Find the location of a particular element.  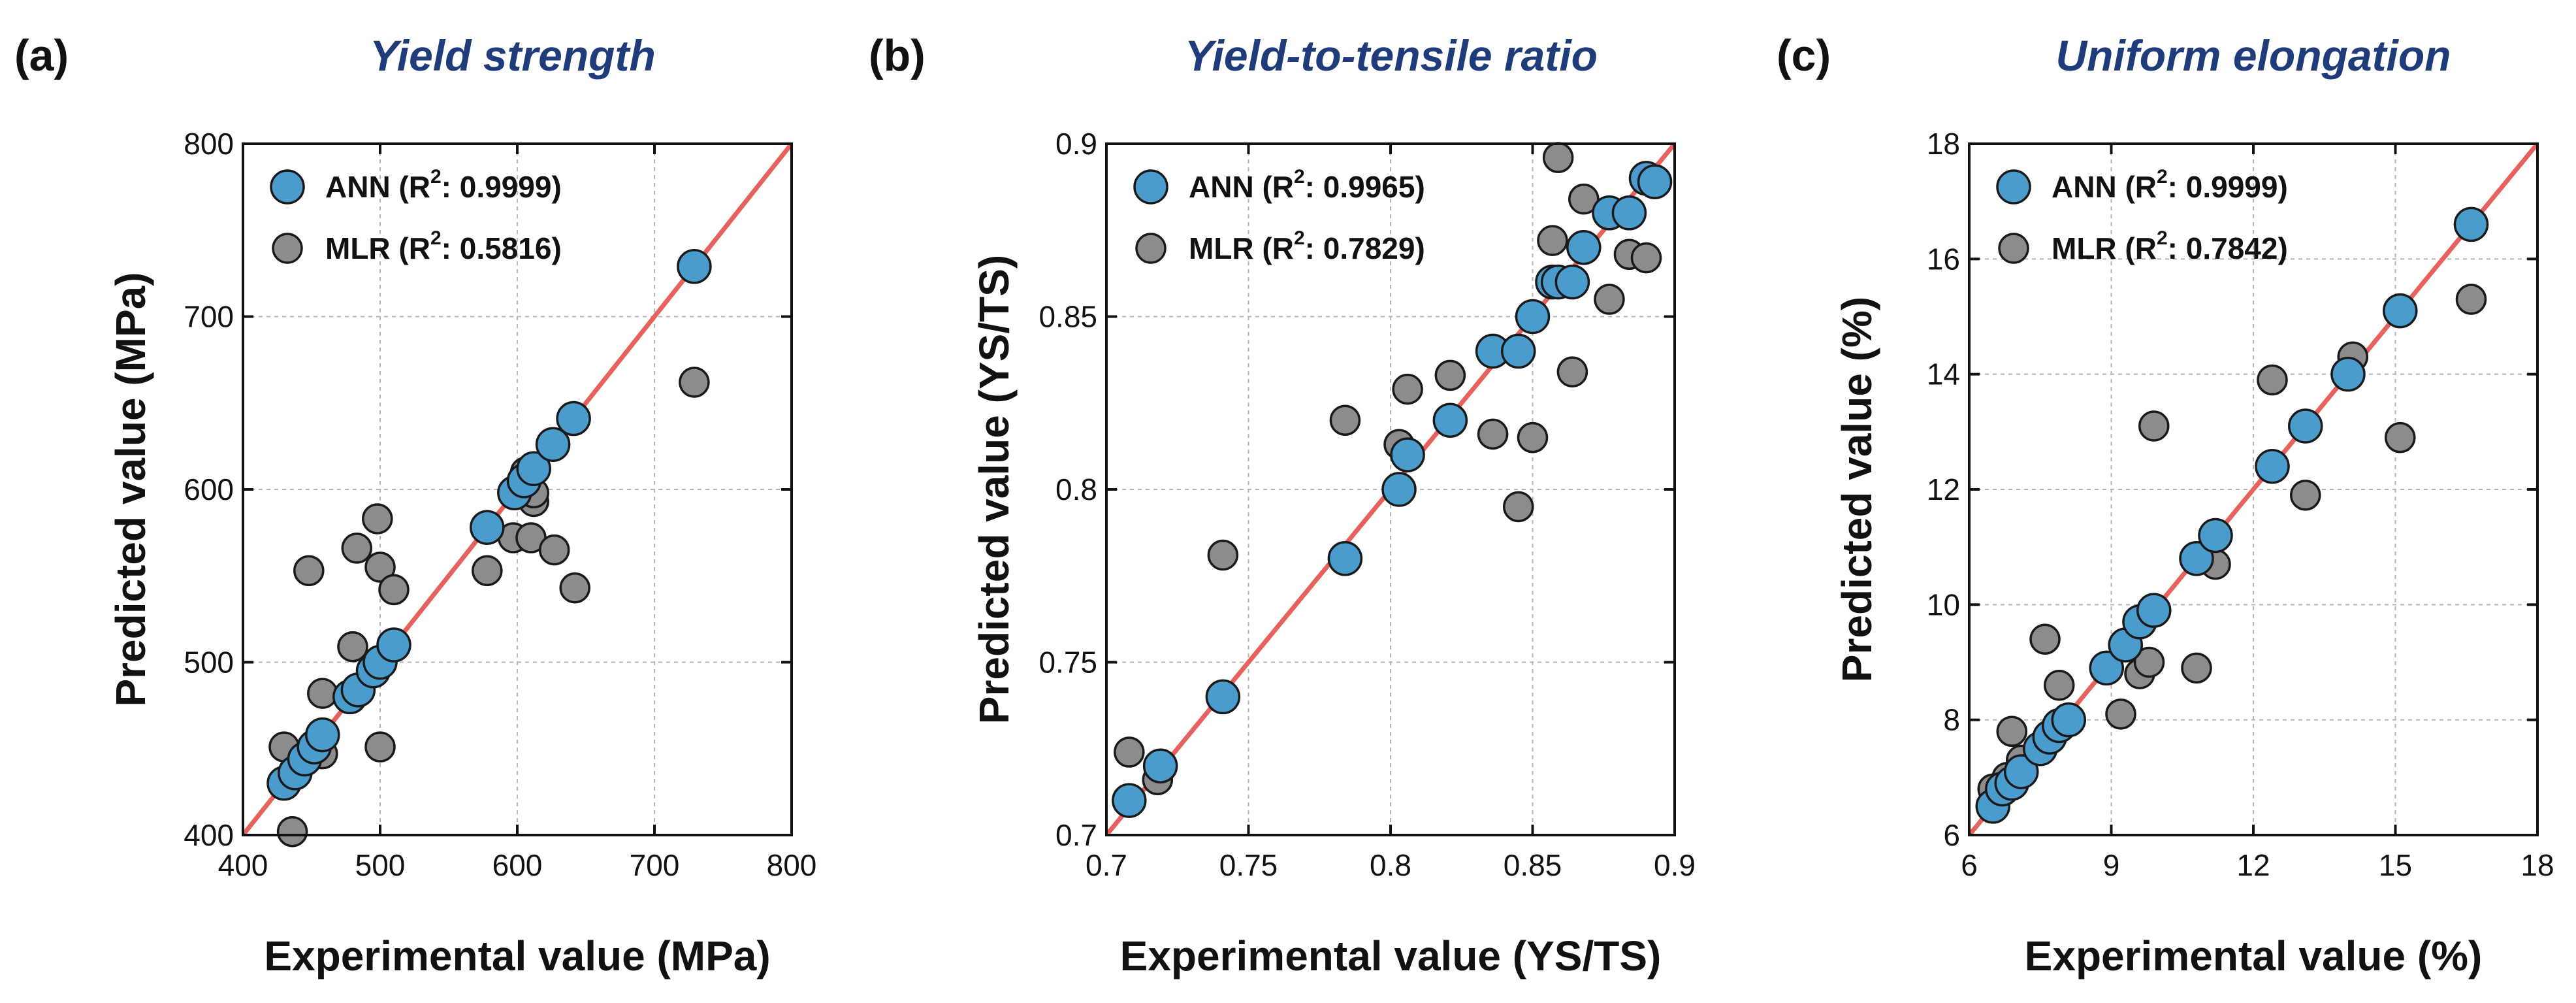

panel-label: (a) is located at coordinates (41, 55).